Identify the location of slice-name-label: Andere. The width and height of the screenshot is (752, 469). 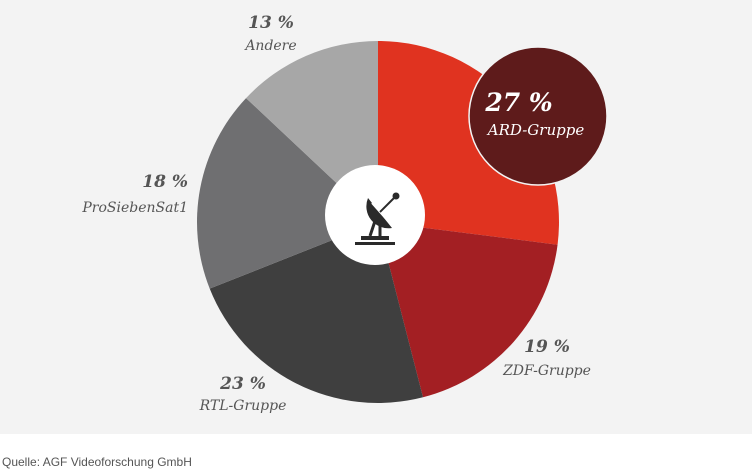
(269, 46).